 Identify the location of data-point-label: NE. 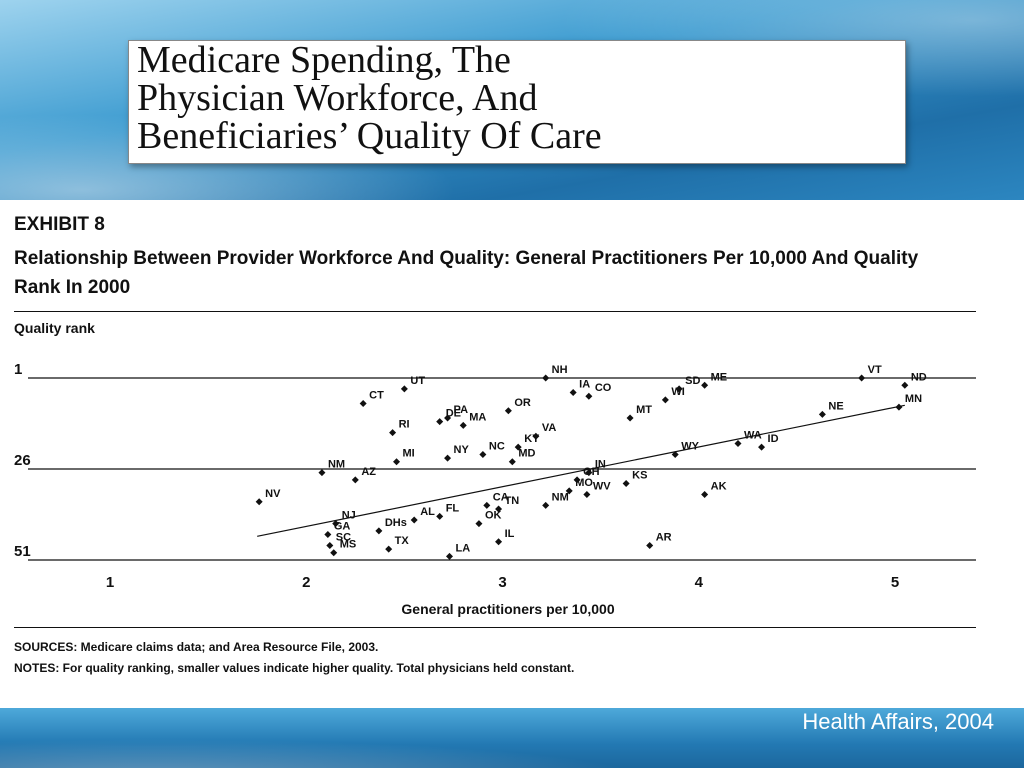
(835, 406).